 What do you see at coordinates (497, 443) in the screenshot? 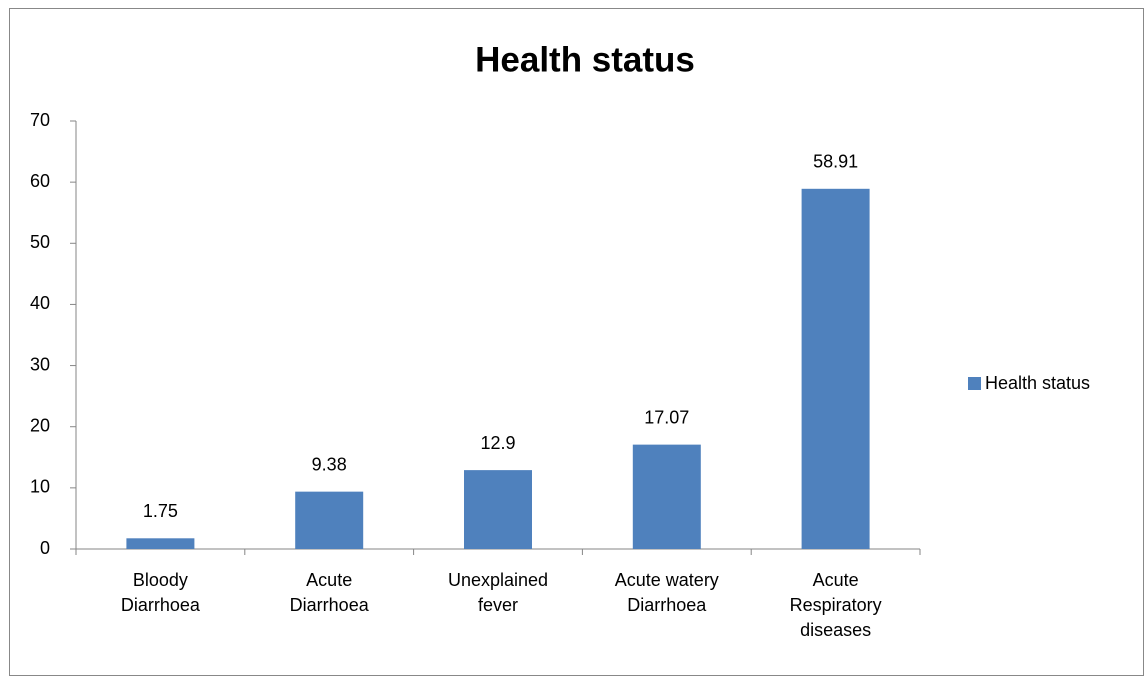
I see `data-label: 12.9` at bounding box center [497, 443].